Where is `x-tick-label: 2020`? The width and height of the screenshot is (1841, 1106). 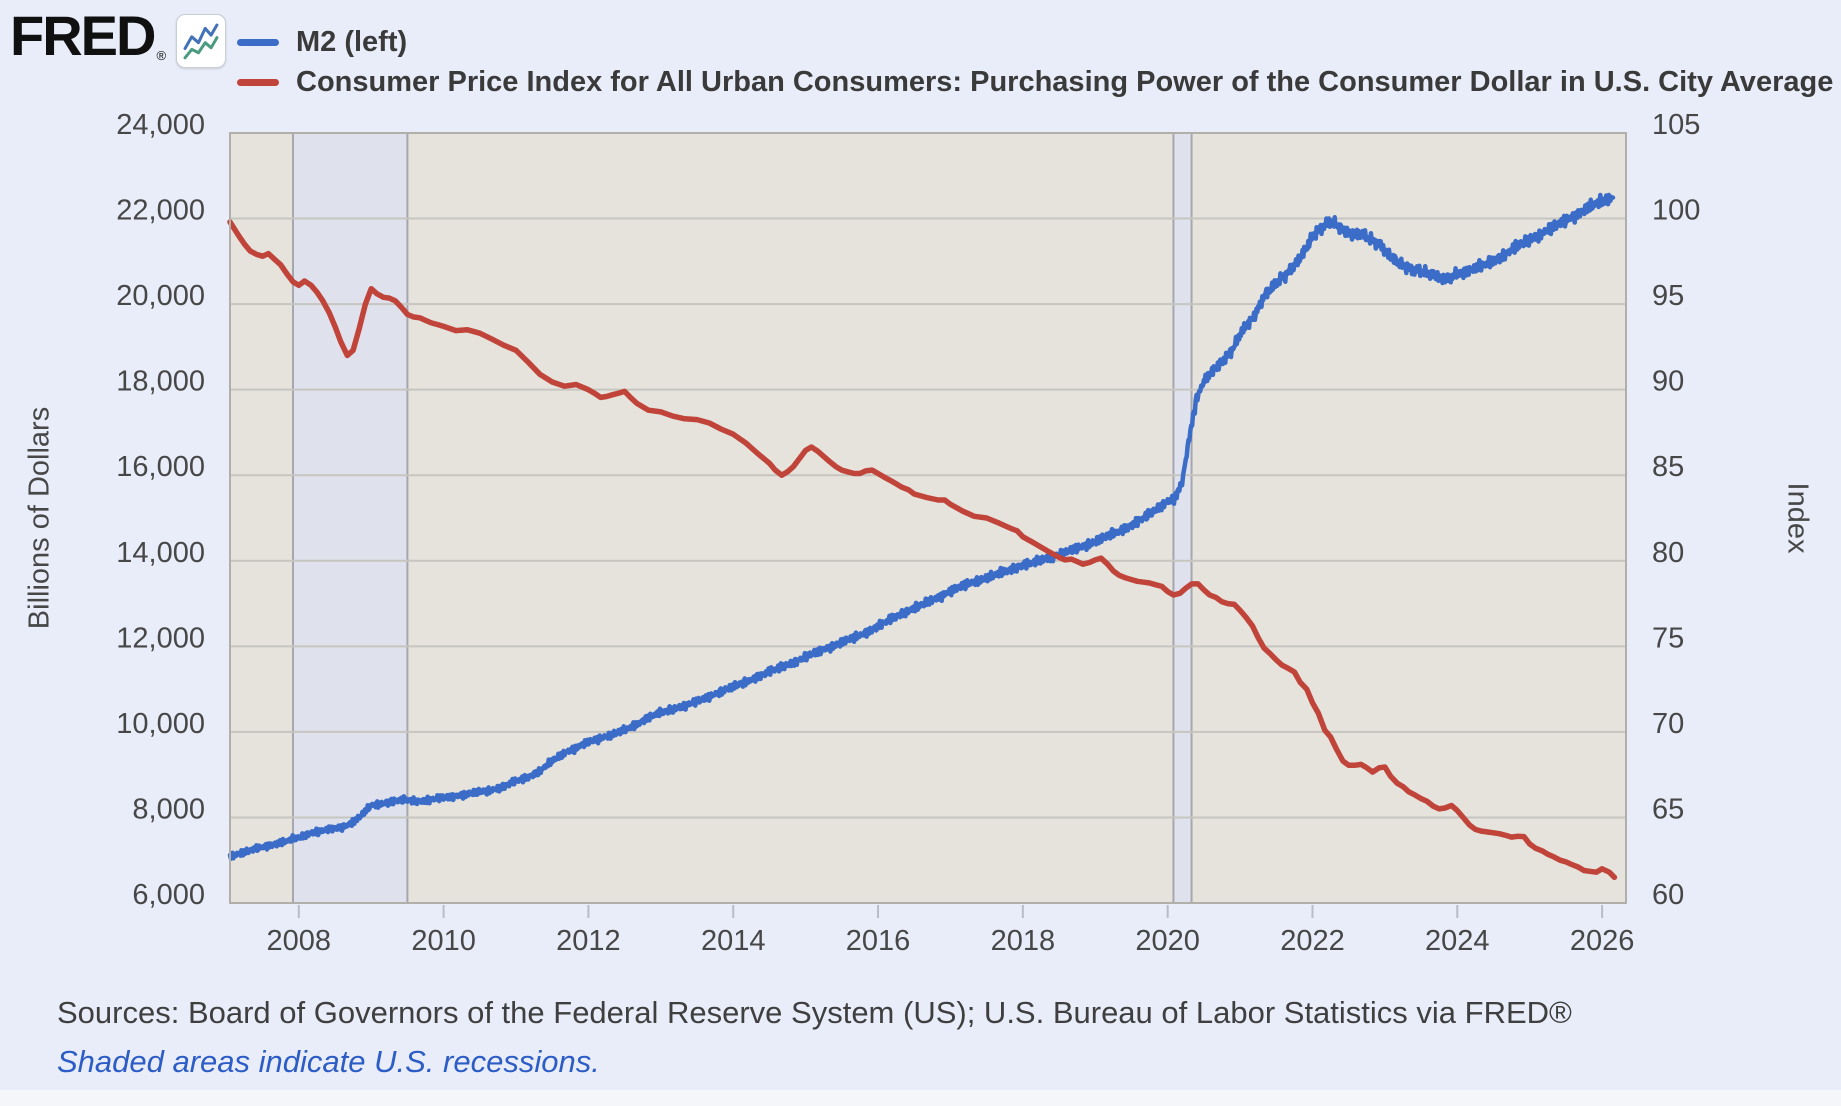 x-tick-label: 2020 is located at coordinates (1167, 941).